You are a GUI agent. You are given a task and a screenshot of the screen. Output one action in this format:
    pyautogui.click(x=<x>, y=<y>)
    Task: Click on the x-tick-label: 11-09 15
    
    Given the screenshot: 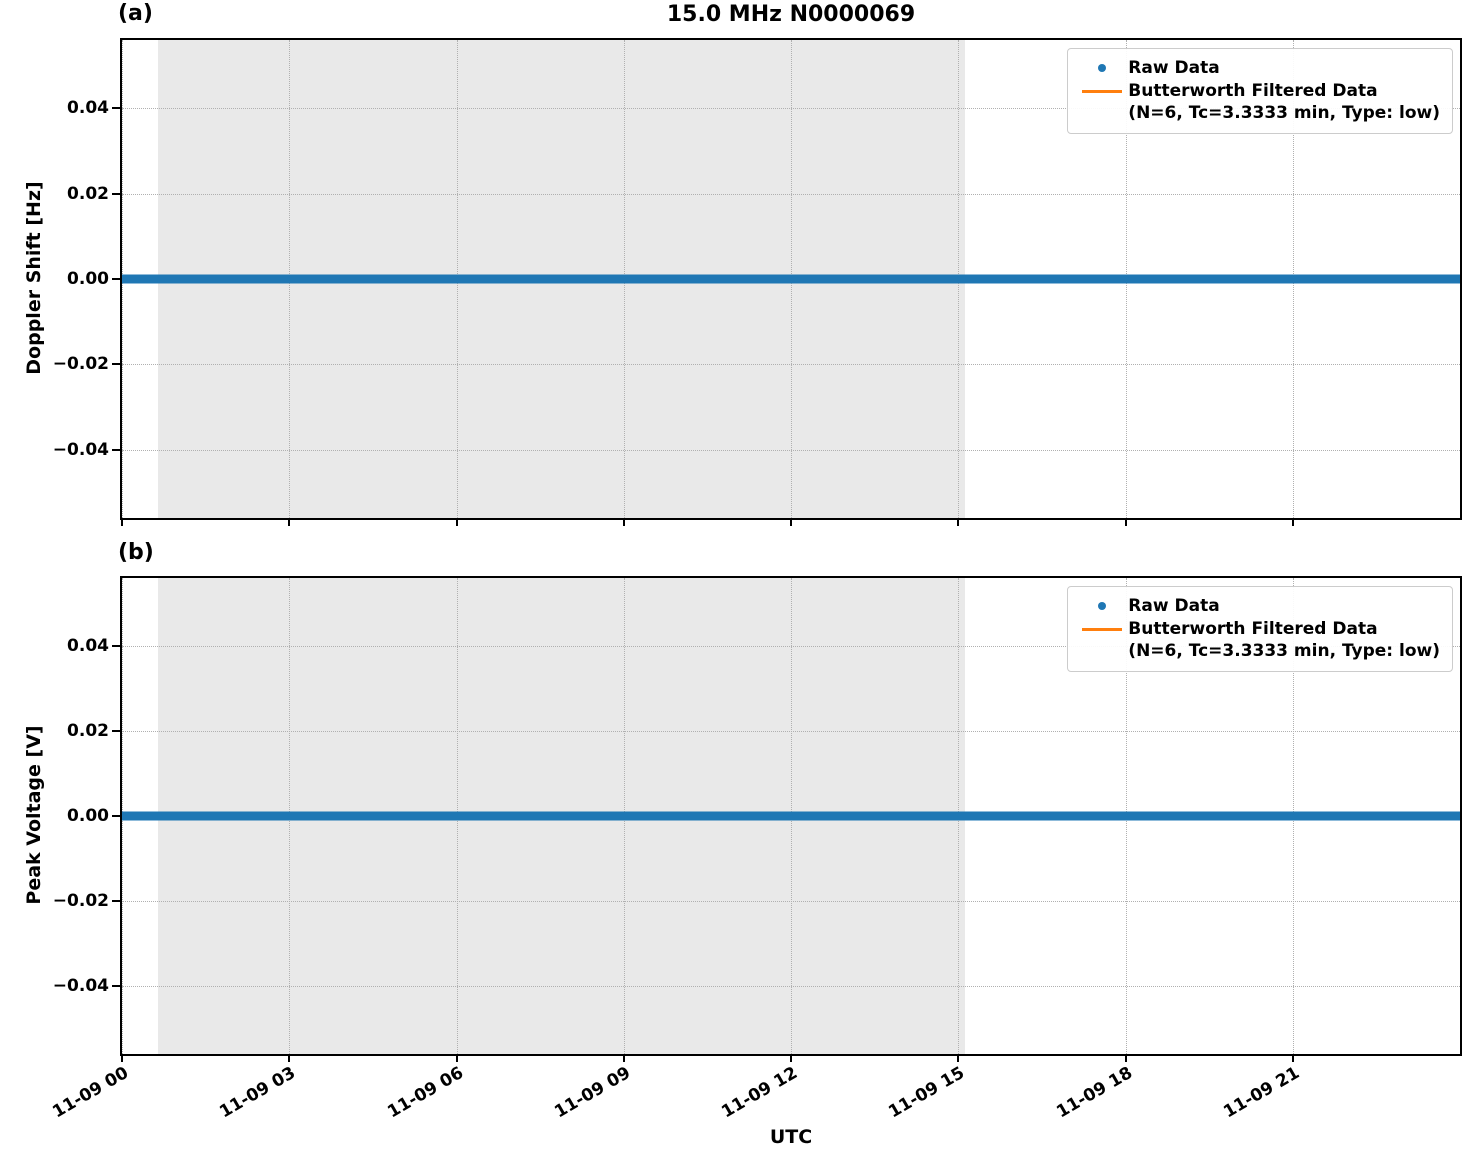 What is the action you would take?
    pyautogui.click(x=927, y=1093)
    